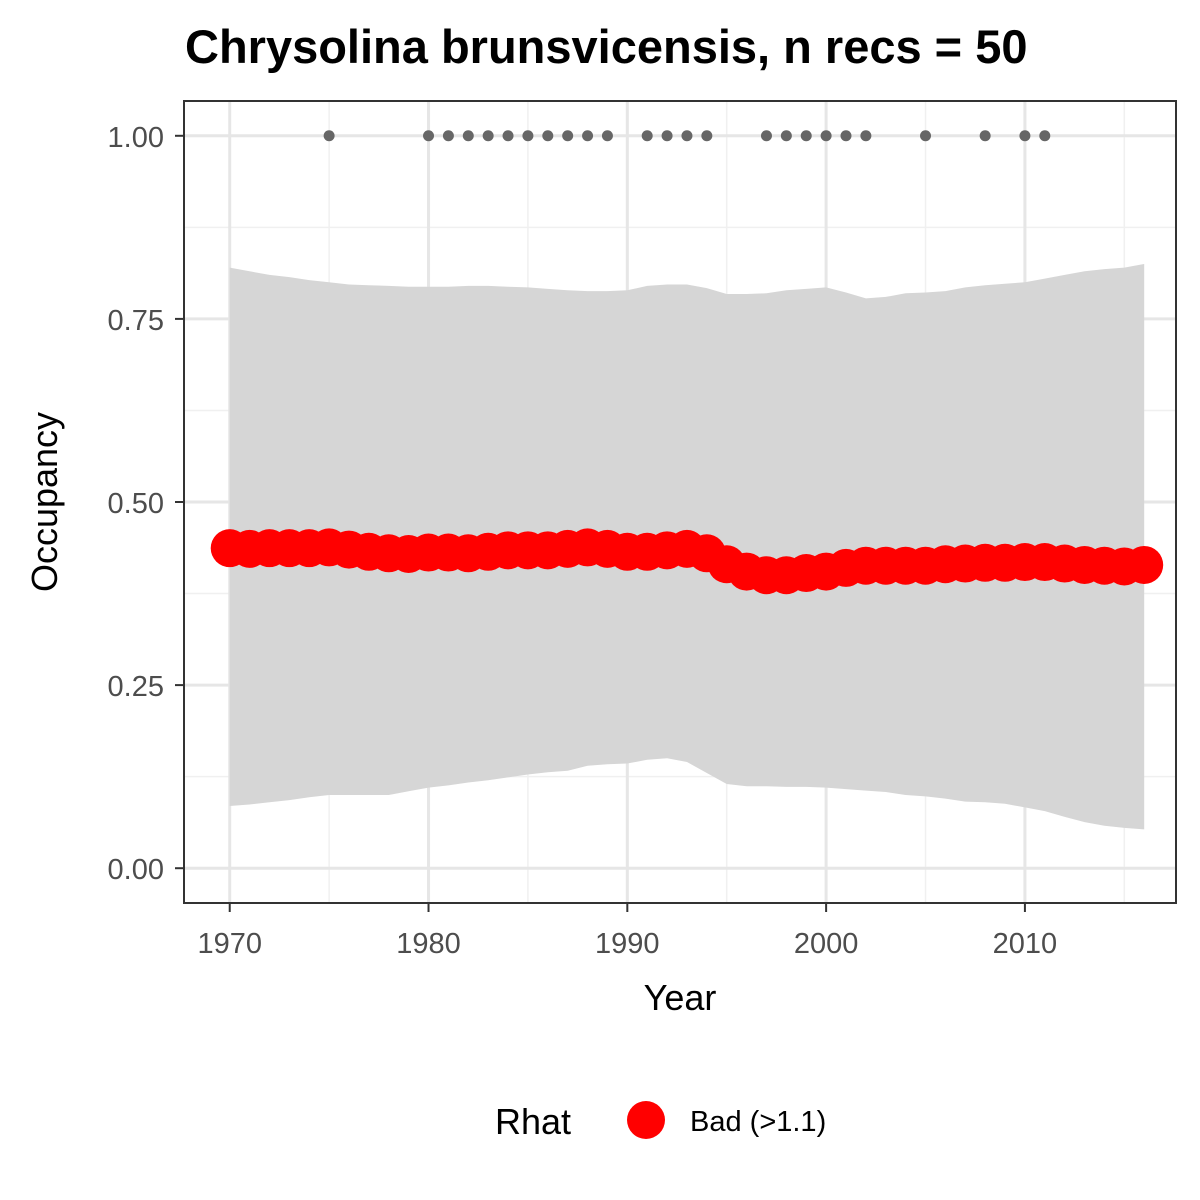 The width and height of the screenshot is (1200, 1200). Describe the element at coordinates (758, 1122) in the screenshot. I see `legend-label-bad: Bad (>1.1)` at that location.